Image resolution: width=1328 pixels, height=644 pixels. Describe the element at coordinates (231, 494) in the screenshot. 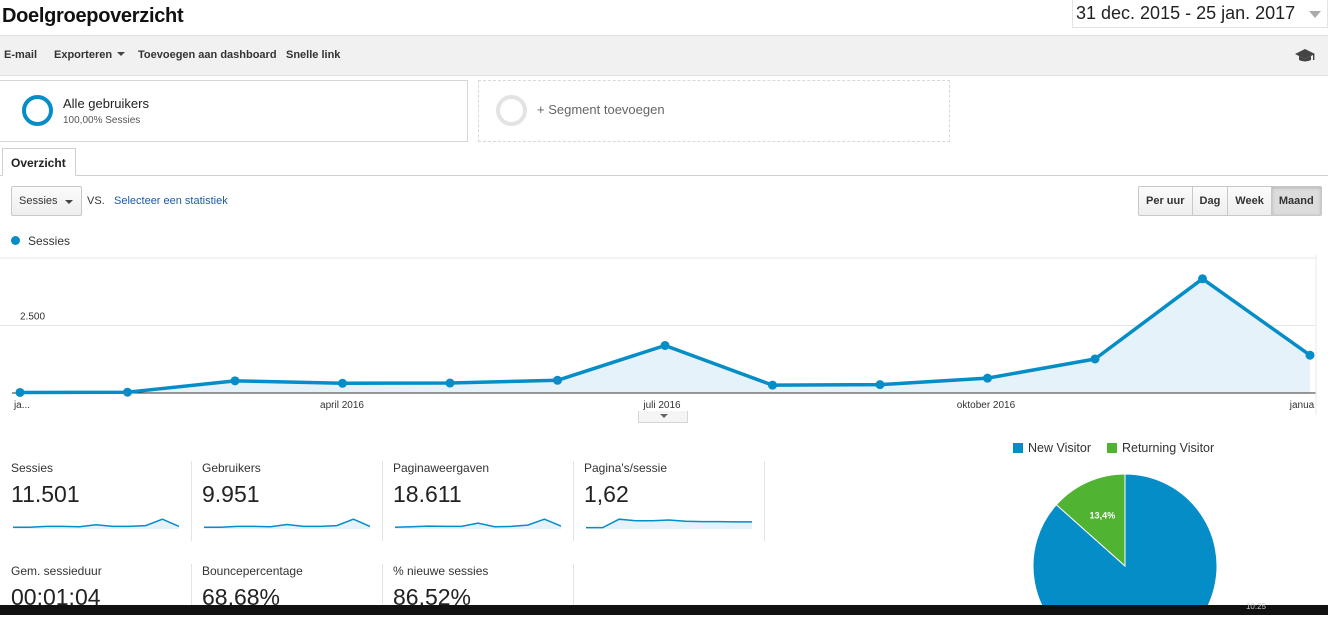

I see `stat-value: 9.951` at that location.